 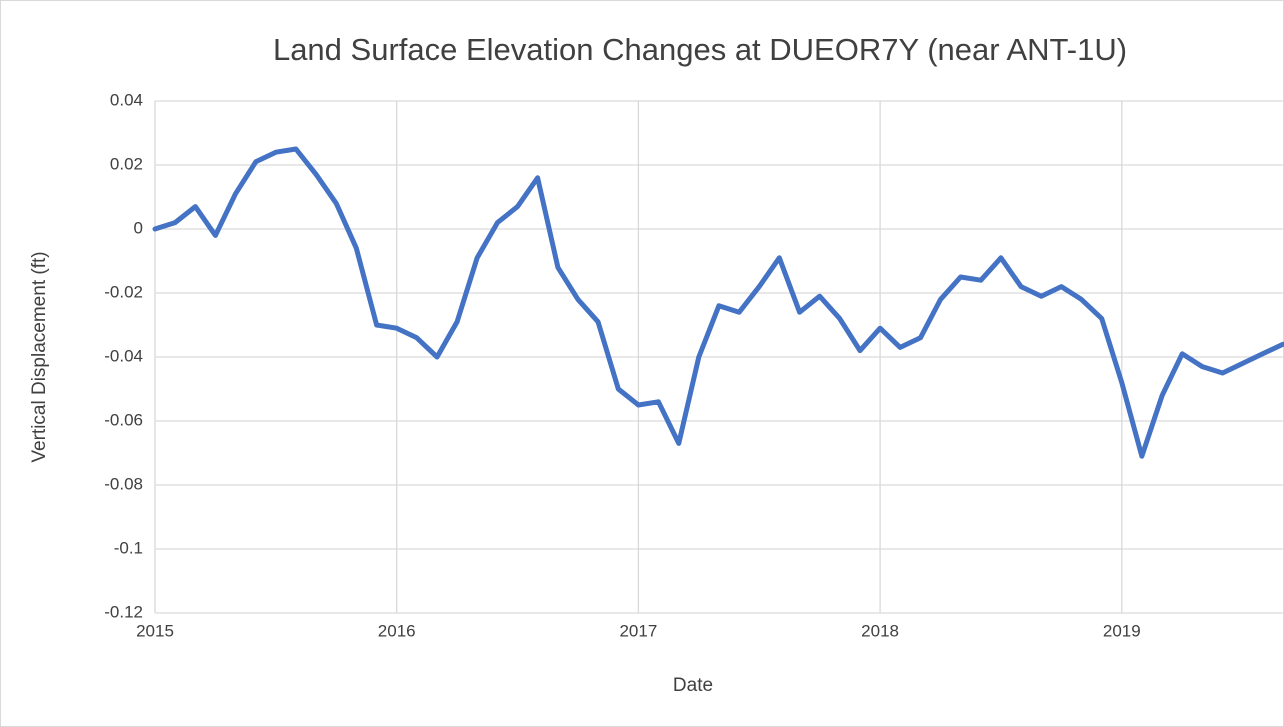 What do you see at coordinates (1122, 630) in the screenshot?
I see `x-tick-label: 2019` at bounding box center [1122, 630].